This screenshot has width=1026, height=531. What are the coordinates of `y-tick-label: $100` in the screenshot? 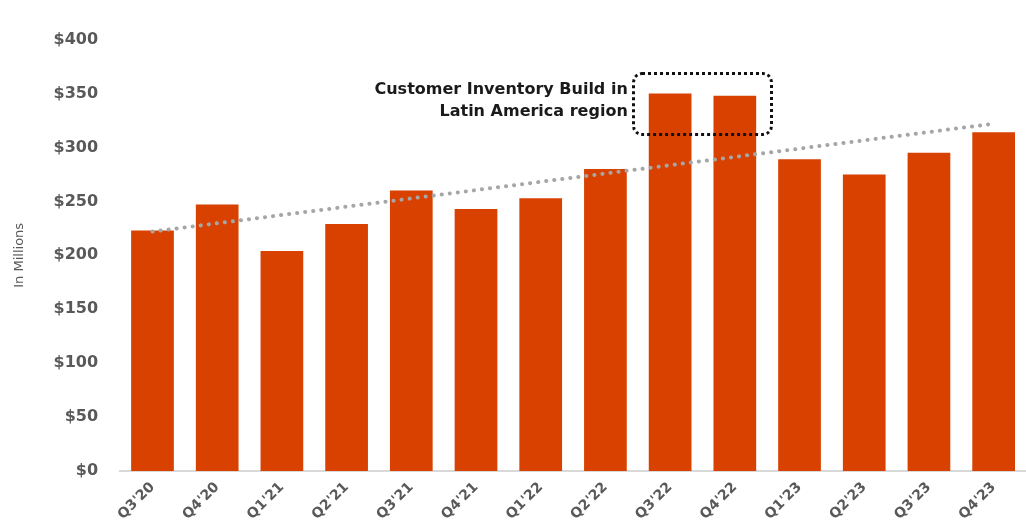 It's located at (76, 362).